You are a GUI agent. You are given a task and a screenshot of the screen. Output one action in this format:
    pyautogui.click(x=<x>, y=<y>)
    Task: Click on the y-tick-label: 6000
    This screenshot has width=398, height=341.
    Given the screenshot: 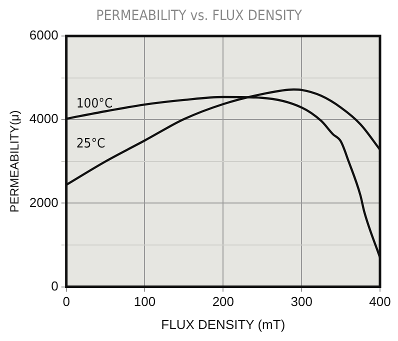 What is the action you would take?
    pyautogui.click(x=43, y=35)
    